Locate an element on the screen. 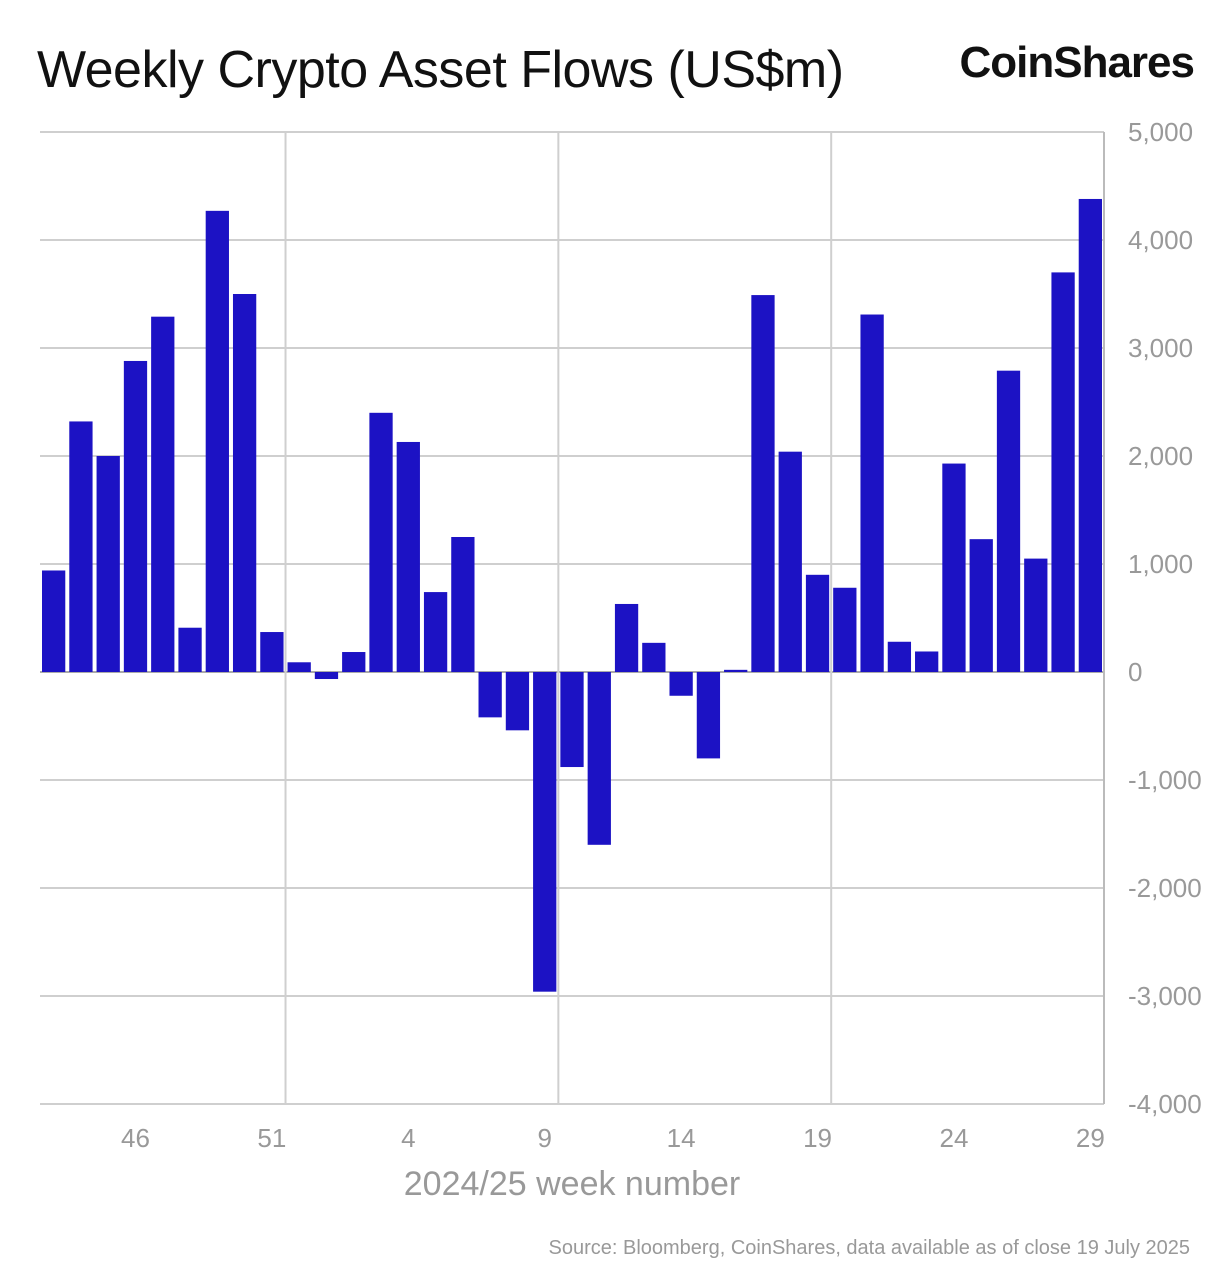 Image resolution: width=1230 pixels, height=1280 pixels. y-tick-label: -4,000 is located at coordinates (1165, 1104).